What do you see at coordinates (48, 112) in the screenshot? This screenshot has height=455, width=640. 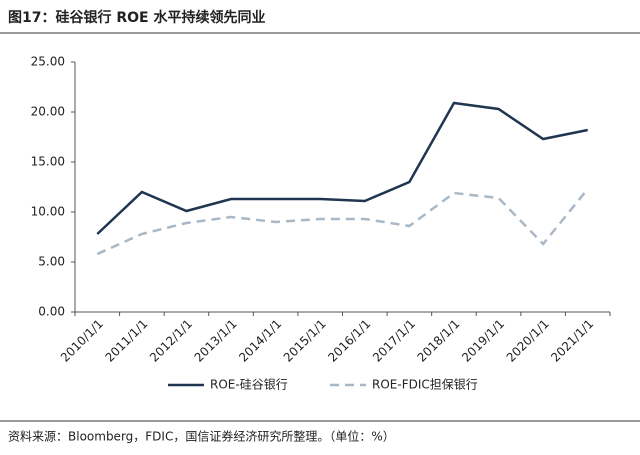 I see `y-tick-label: 20.00` at bounding box center [48, 112].